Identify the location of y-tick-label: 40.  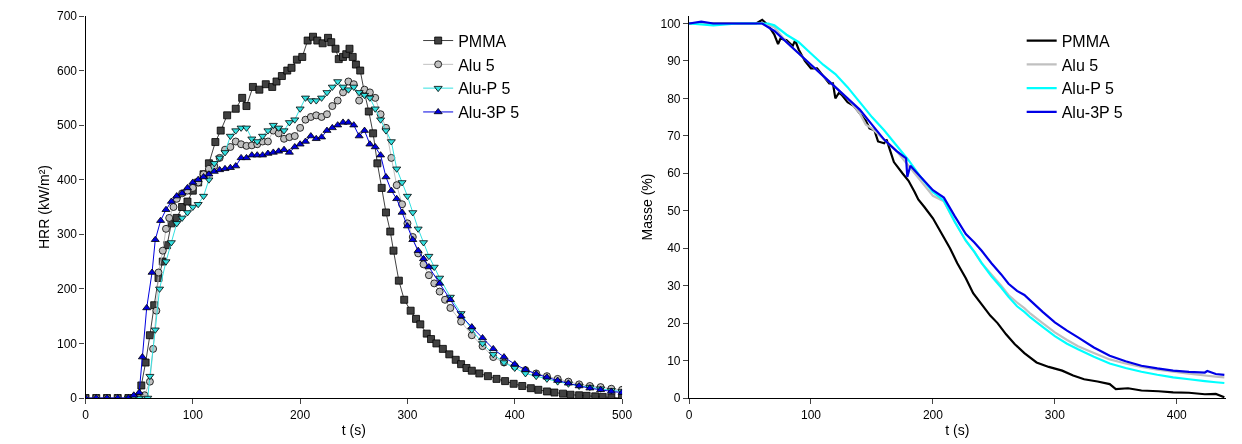
(674, 248).